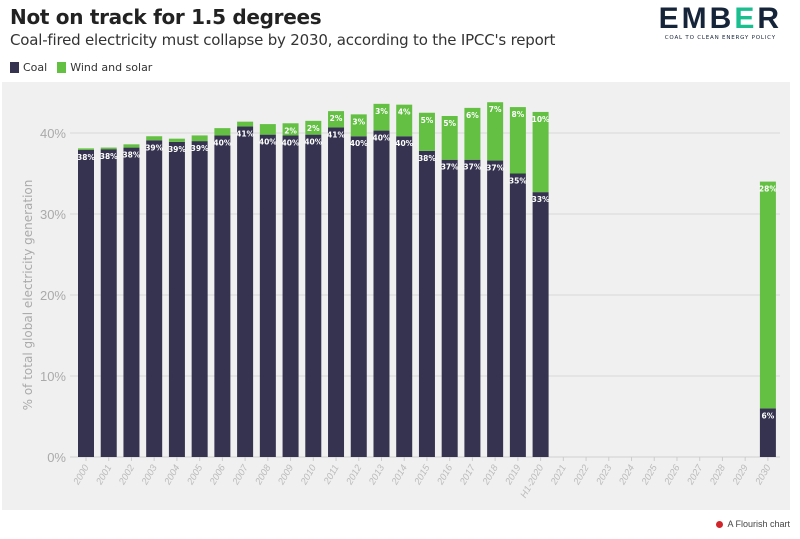 The image size is (800, 539). Describe the element at coordinates (263, 474) in the screenshot. I see `x-tick-label: 2008` at that location.